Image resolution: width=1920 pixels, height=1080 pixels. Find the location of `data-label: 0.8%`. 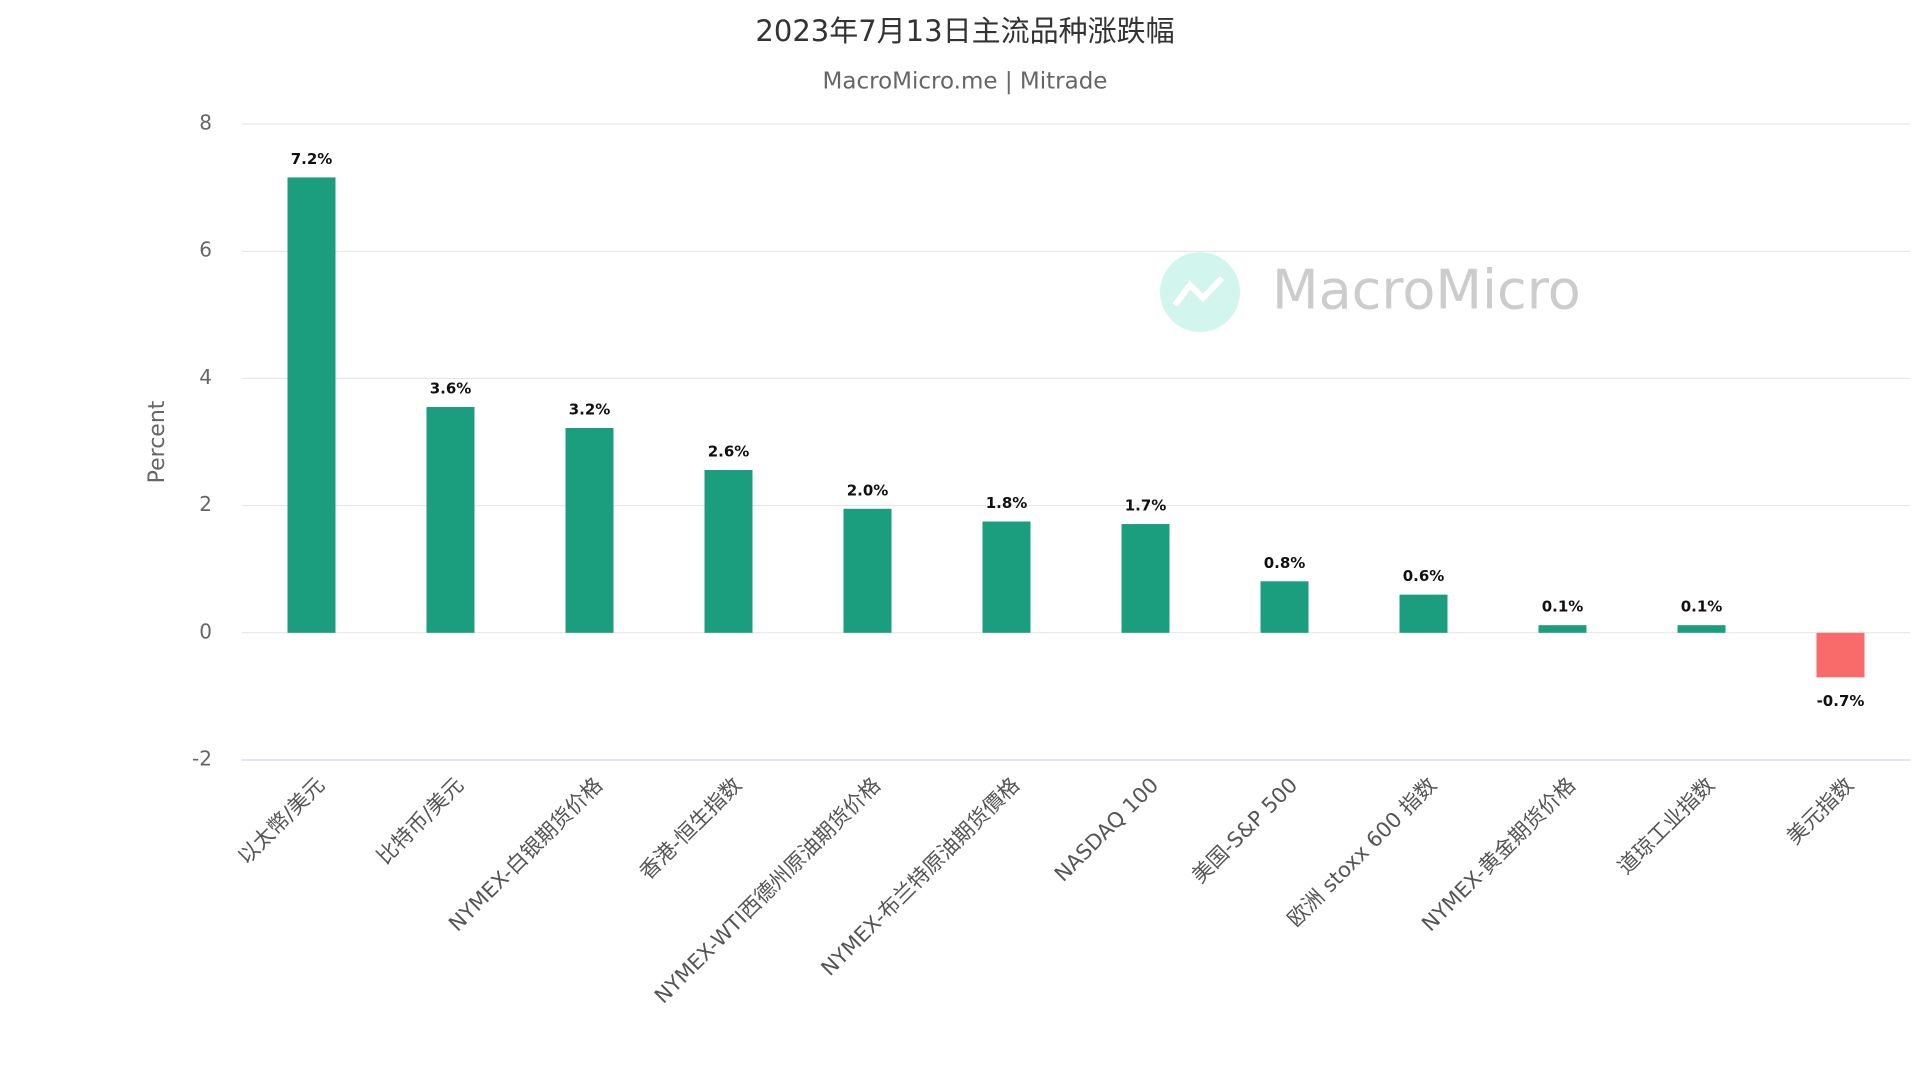

data-label: 0.8% is located at coordinates (1285, 563).